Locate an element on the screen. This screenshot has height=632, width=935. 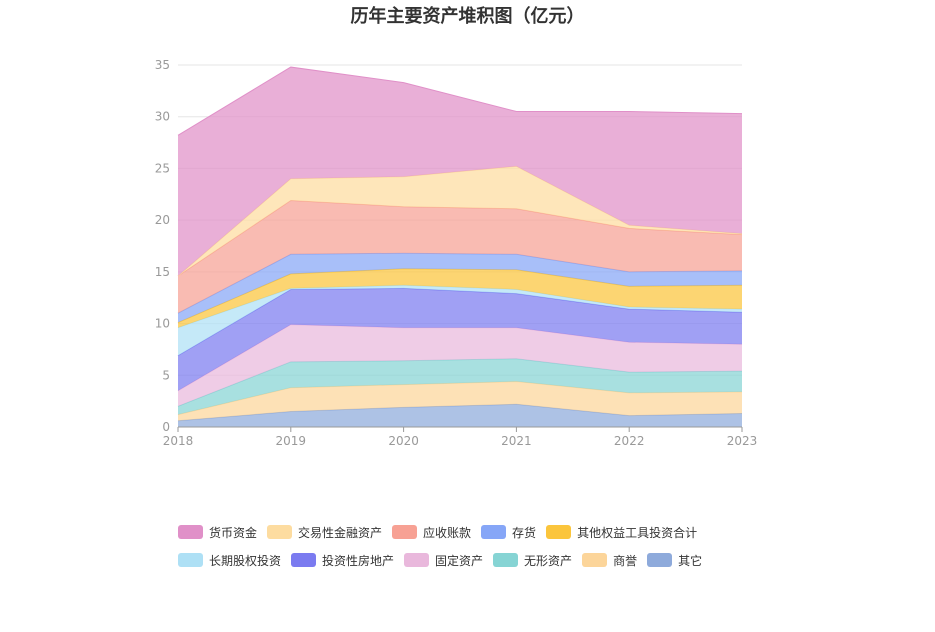
area-存货 is located at coordinates (460, 288).